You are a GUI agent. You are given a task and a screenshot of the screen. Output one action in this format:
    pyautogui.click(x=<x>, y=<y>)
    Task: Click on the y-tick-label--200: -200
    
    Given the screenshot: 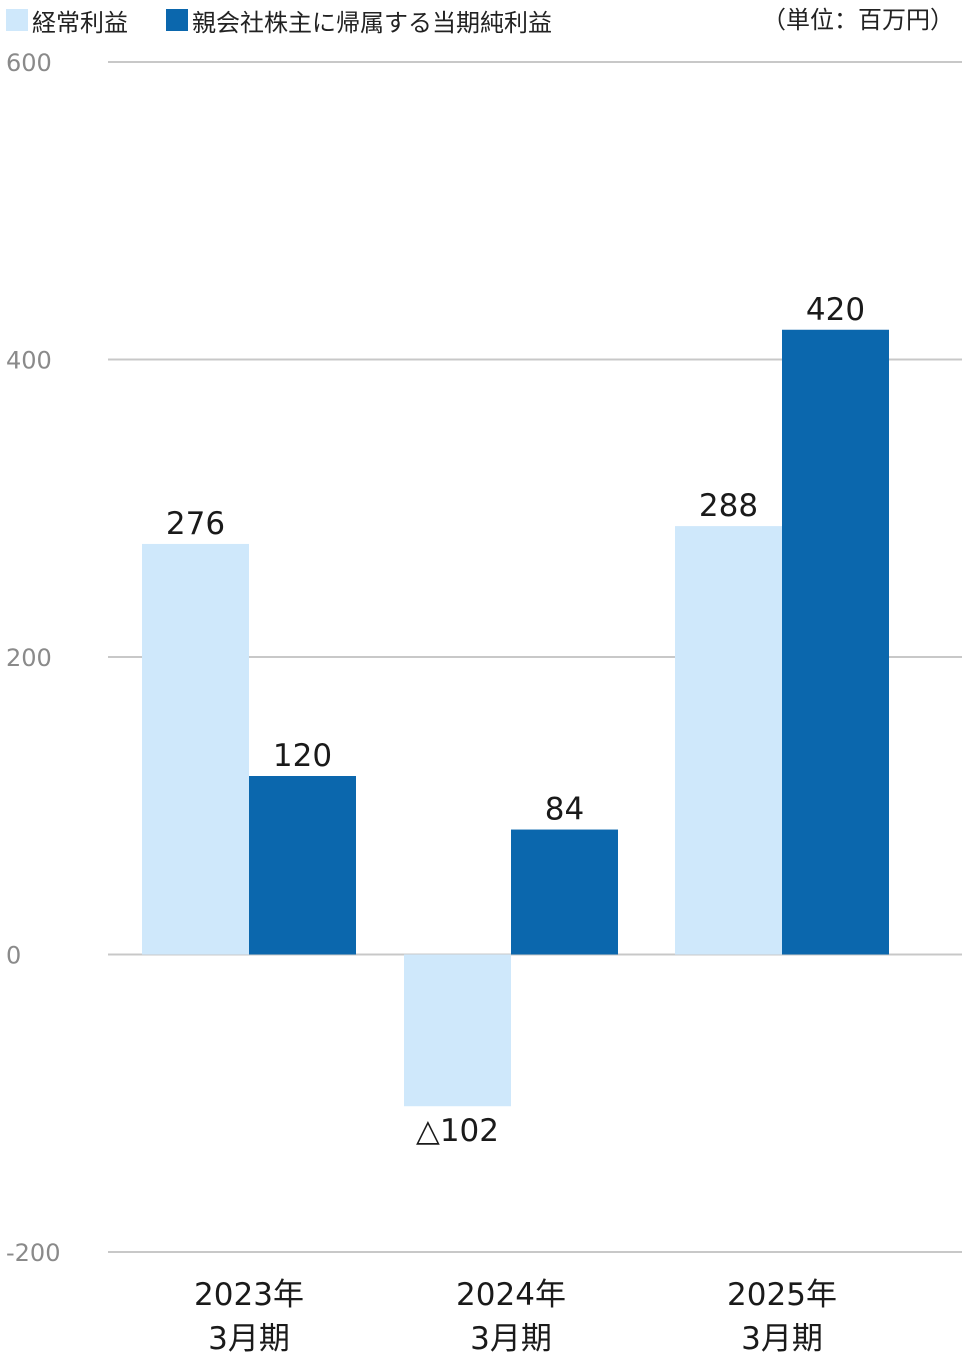 What is the action you would take?
    pyautogui.click(x=33, y=1253)
    